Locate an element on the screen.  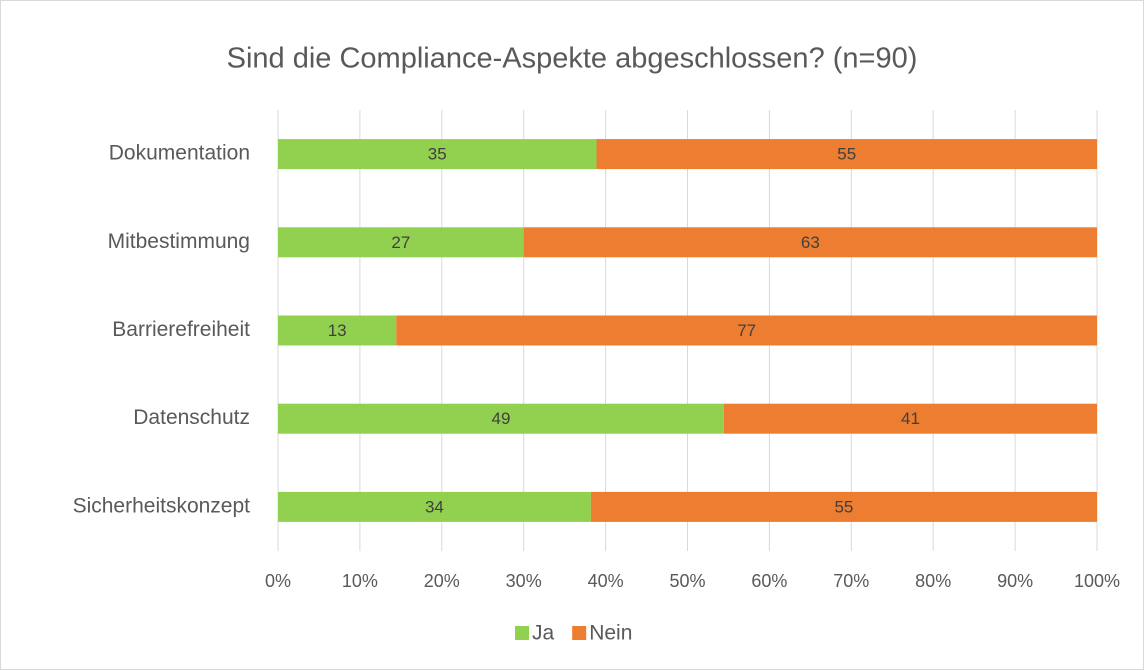
y-tick-label: Mitbestimmung is located at coordinates (179, 241).